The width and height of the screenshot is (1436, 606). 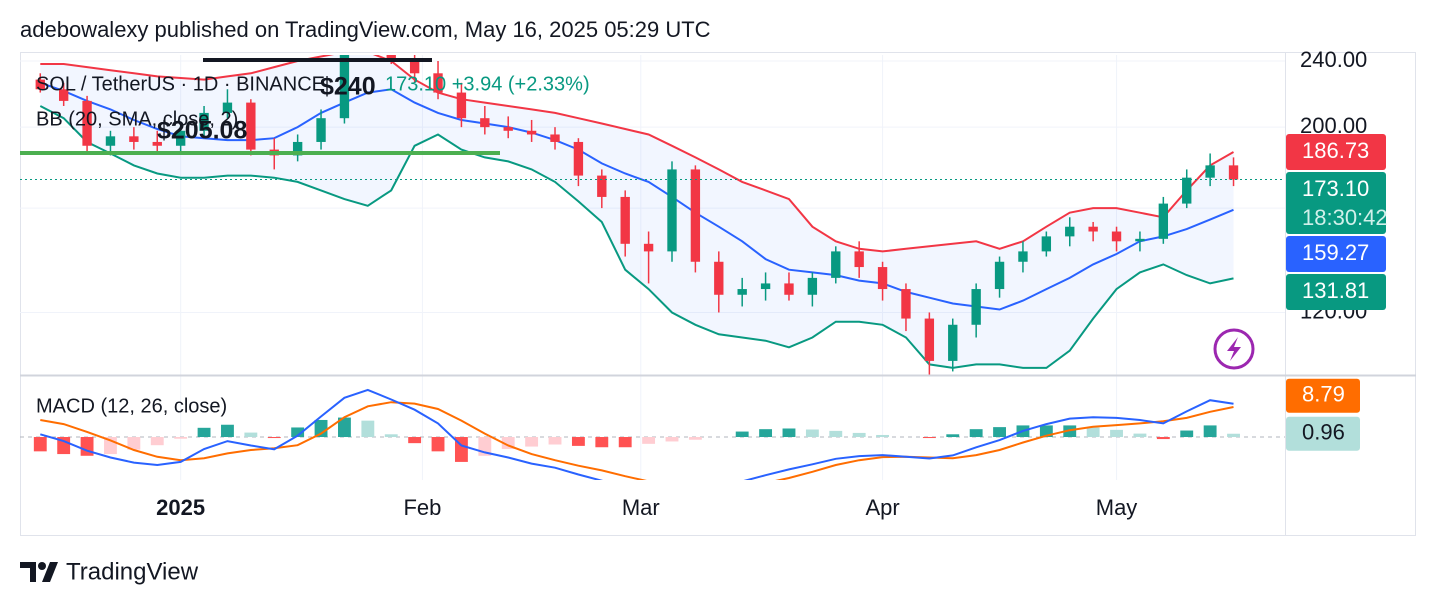 I want to click on x-tick-label: 2025, so click(x=180, y=507).